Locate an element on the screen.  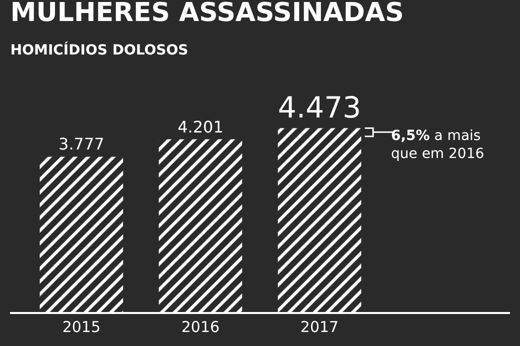
data-label: 3.777 is located at coordinates (81, 144).